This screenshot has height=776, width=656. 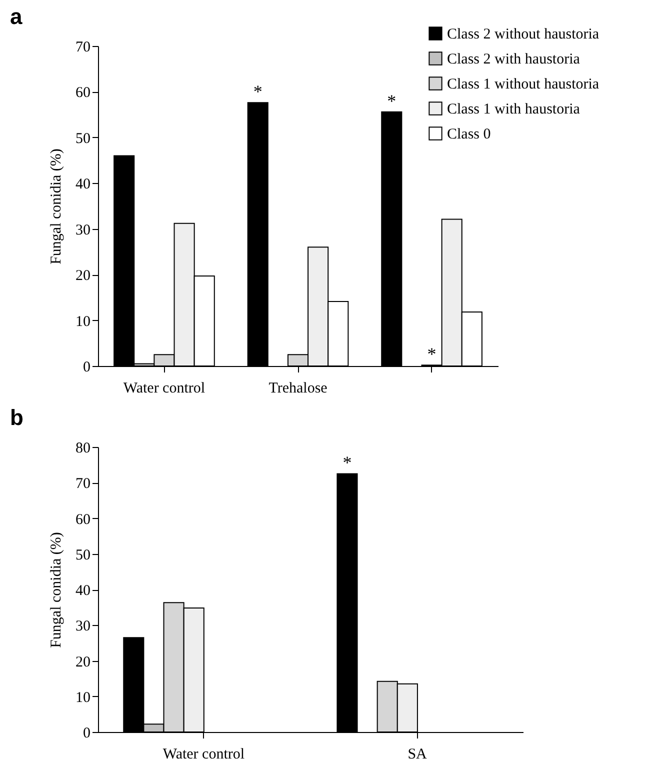 What do you see at coordinates (83, 448) in the screenshot?
I see `y-tick-label: 80` at bounding box center [83, 448].